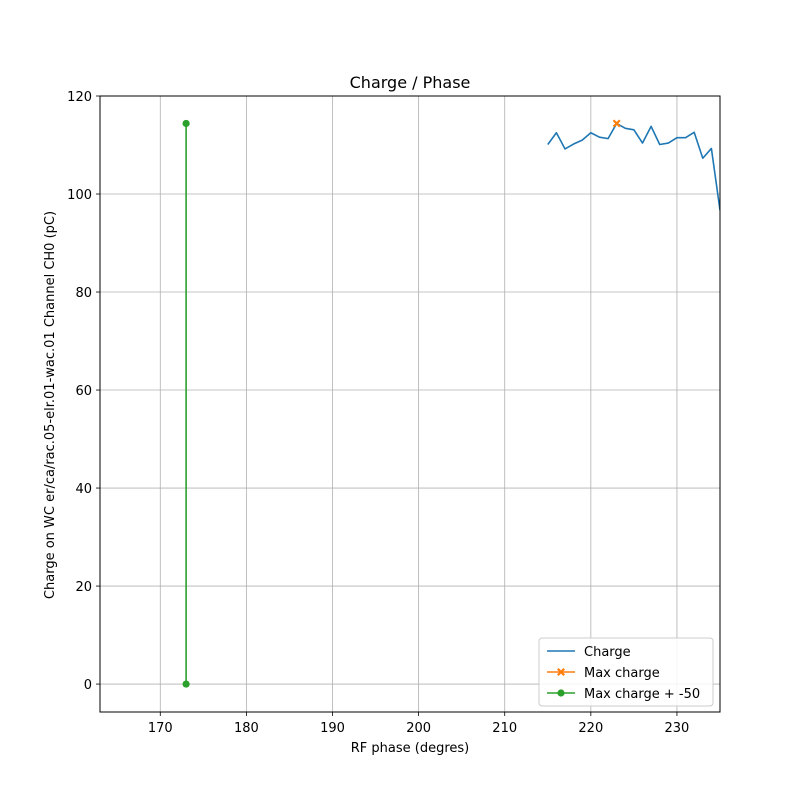 This screenshot has height=800, width=800. I want to click on y-tick-label: 60, so click(83, 391).